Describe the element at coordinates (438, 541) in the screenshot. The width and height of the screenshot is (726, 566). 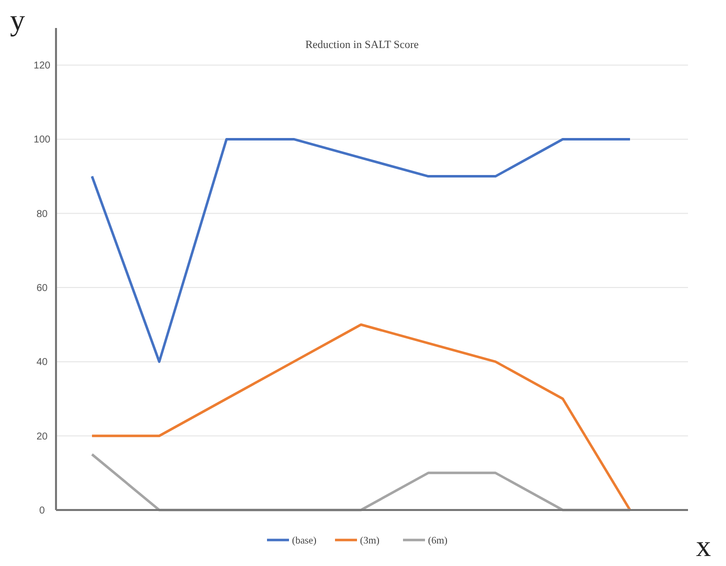
I see `legend-label: (6m)` at that location.